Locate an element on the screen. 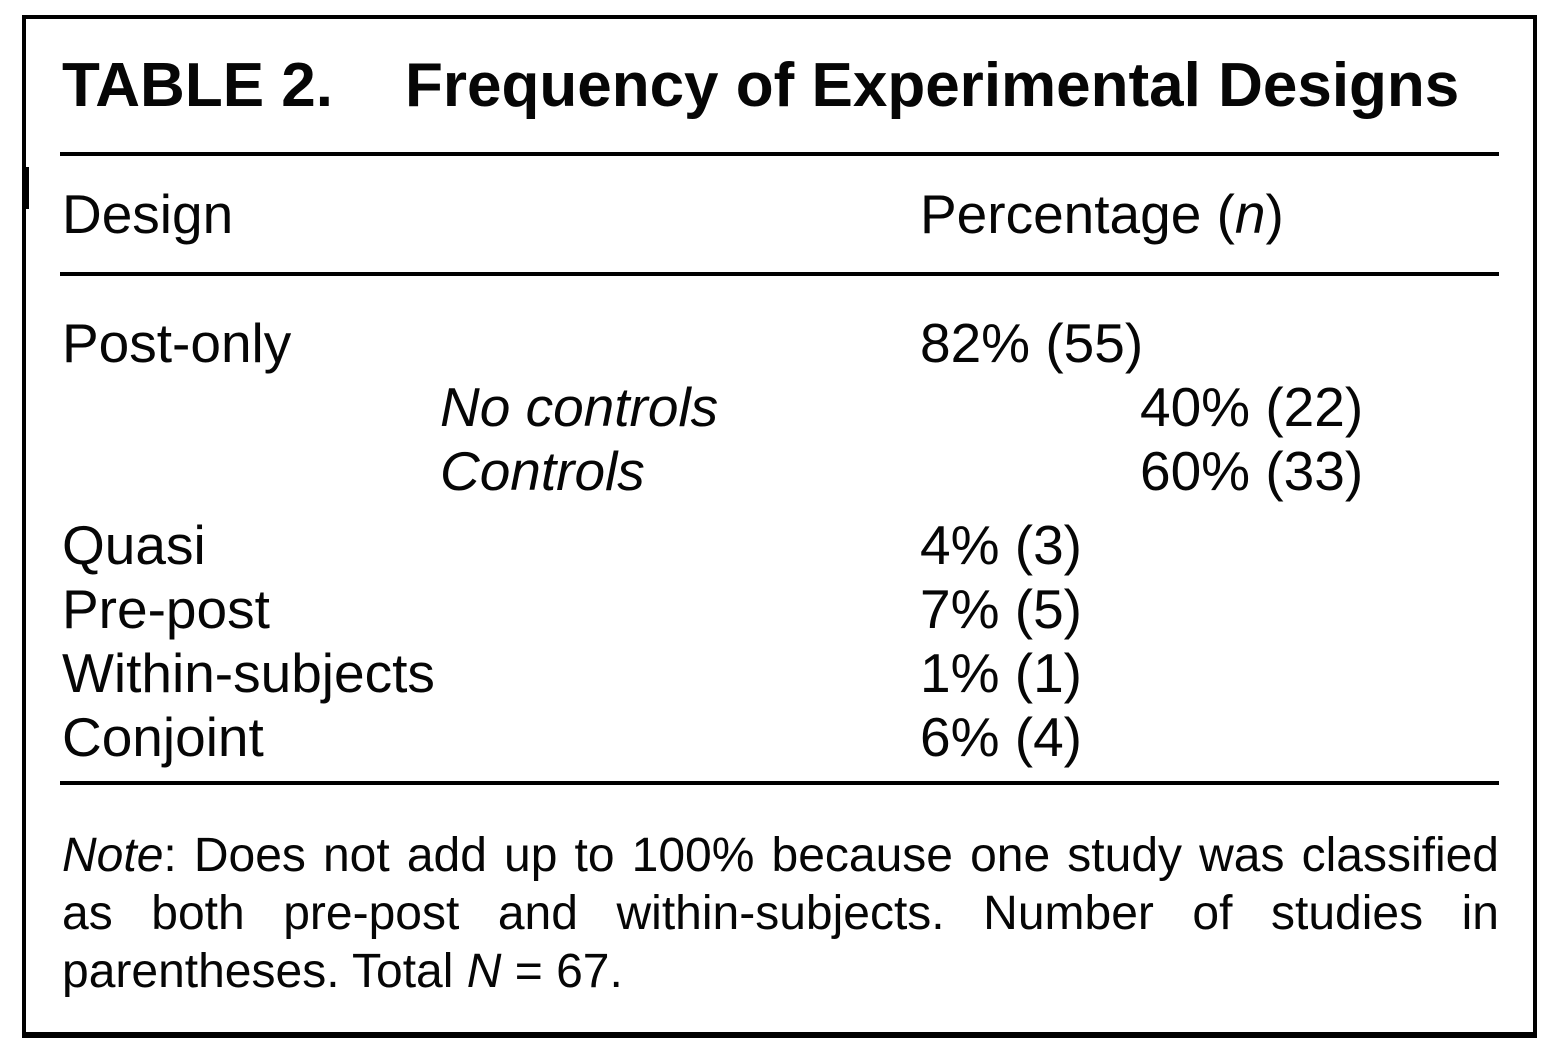  design-sublabel: Controls is located at coordinates (542, 471).